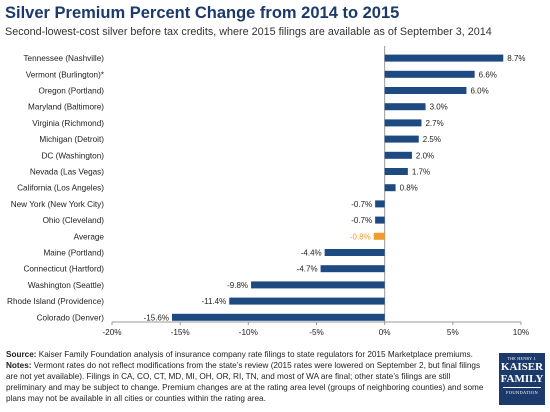 This screenshot has width=550, height=412. Describe the element at coordinates (63, 269) in the screenshot. I see `category-label: Connecticut (Hartford)` at that location.